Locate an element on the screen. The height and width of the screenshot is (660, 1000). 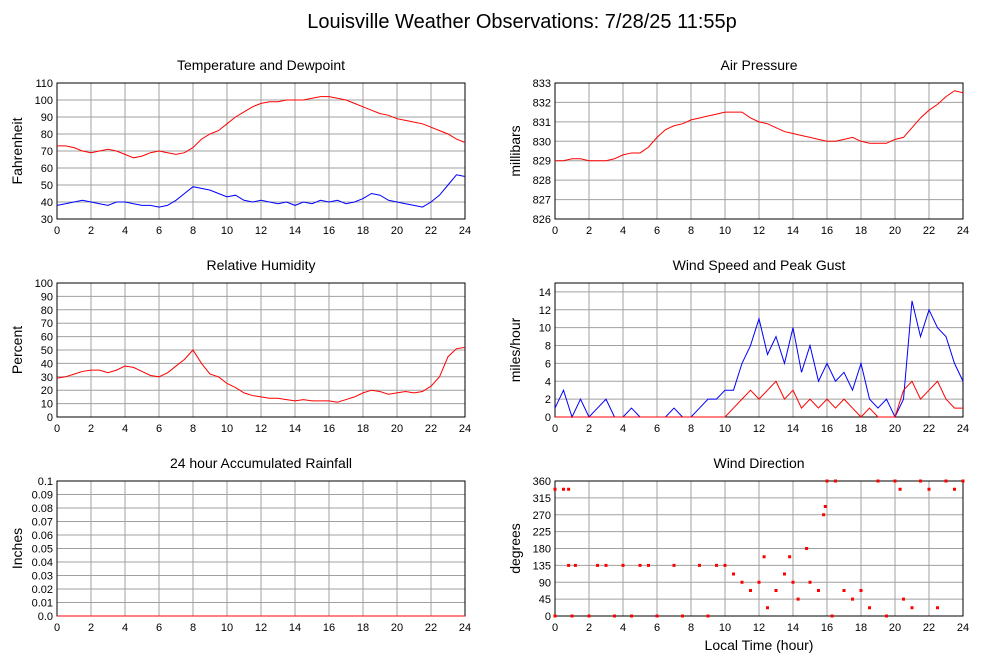
y-tick-label: 0.04 is located at coordinates (42, 563).